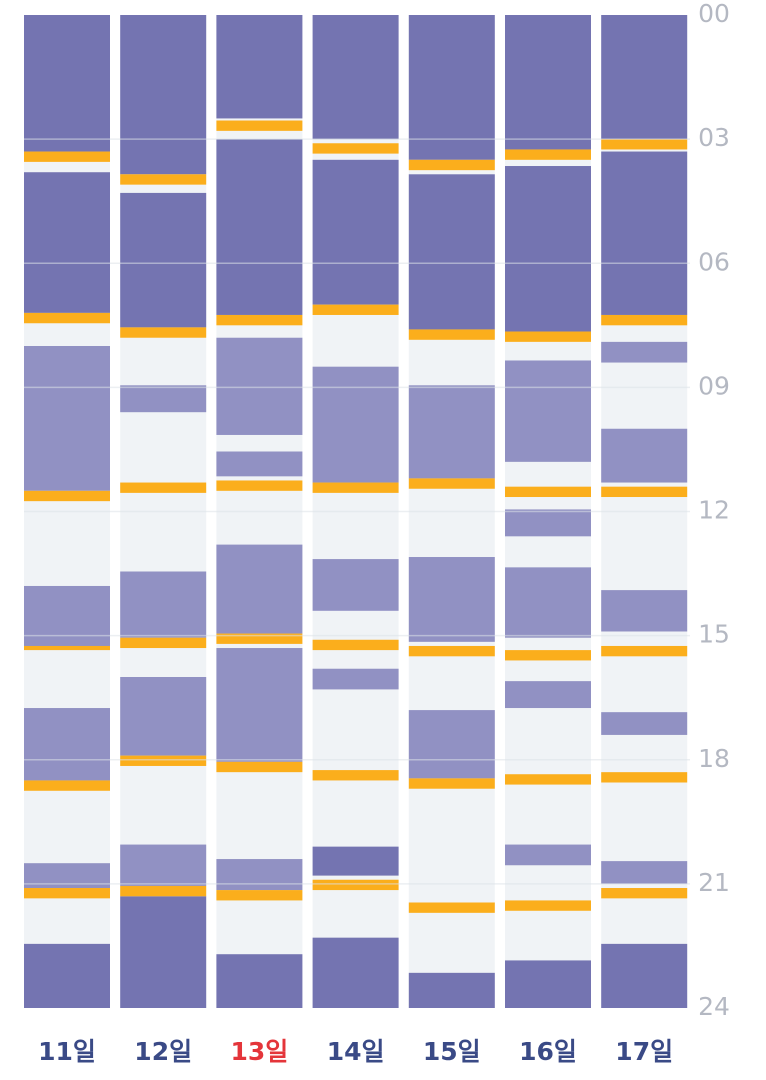  I want to click on day-label: 14일, so click(356, 1051).